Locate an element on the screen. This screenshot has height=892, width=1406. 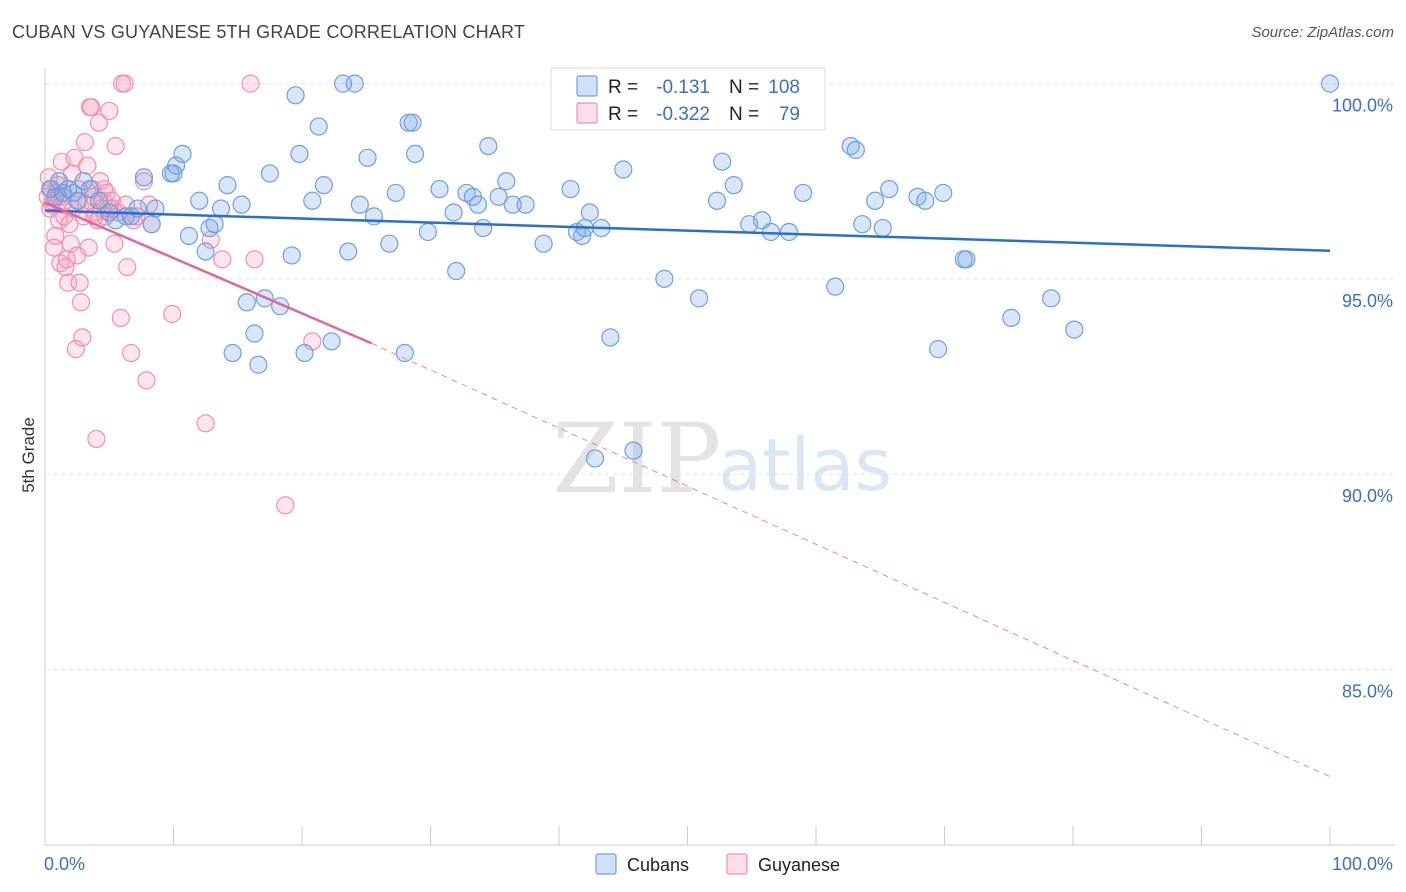
legend-r-label-cubans: R = is located at coordinates (623, 87).